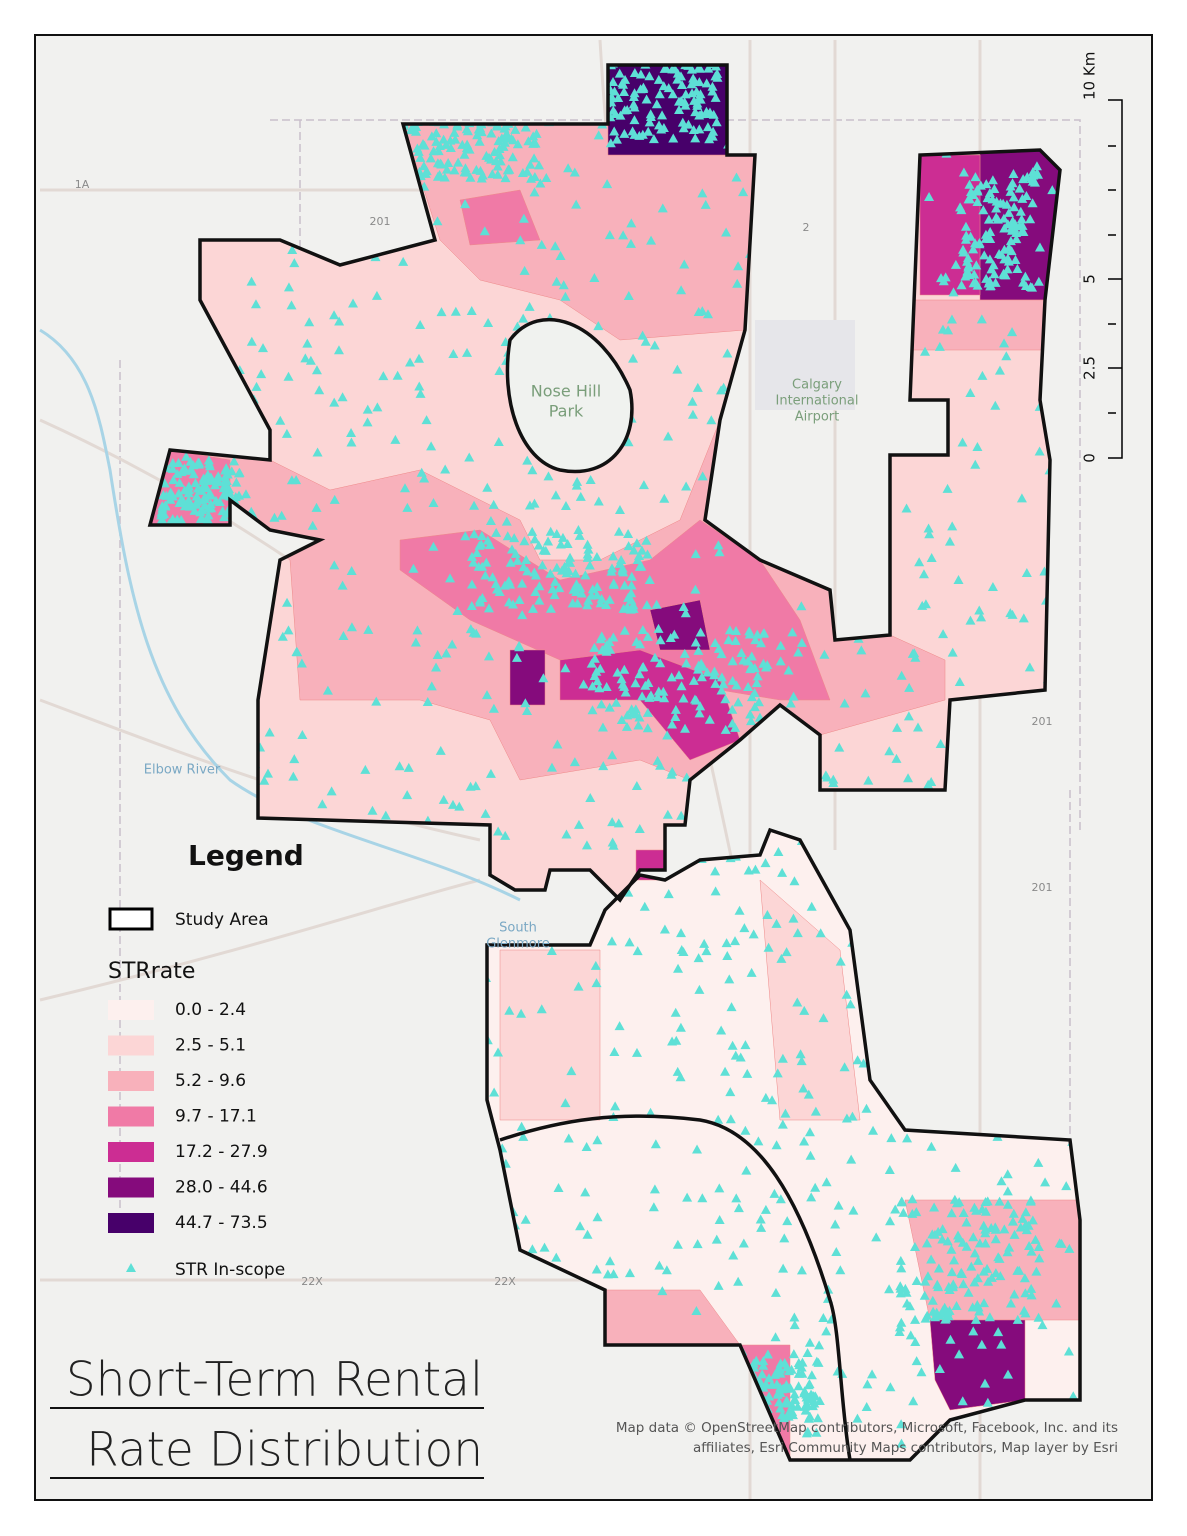 The image size is (1187, 1536). I want to click on scale-line, so click(1115, 279).